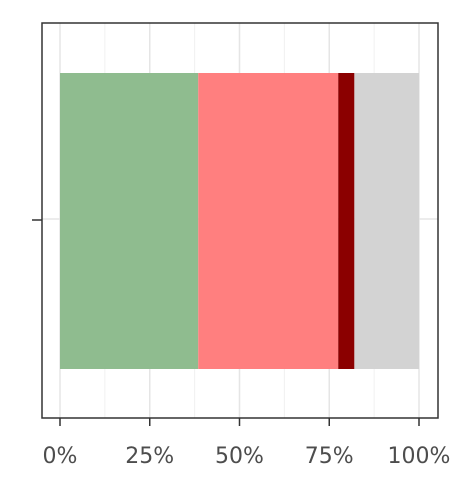  Describe the element at coordinates (60, 456) in the screenshot. I see `x-tick-label: 0%` at that location.